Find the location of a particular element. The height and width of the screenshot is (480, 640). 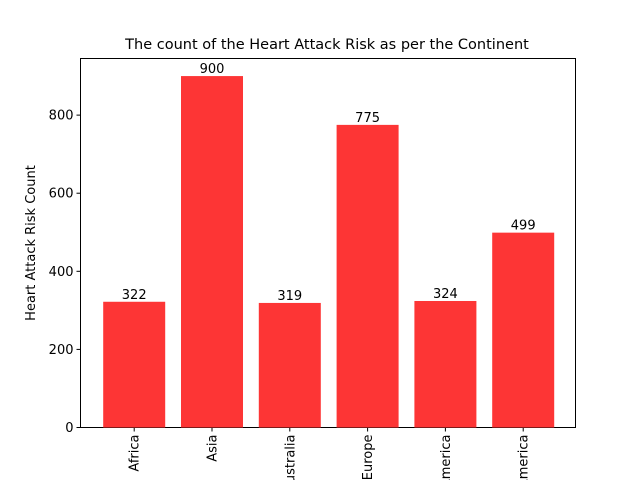

y-tick-label: 800 is located at coordinates (61, 116).